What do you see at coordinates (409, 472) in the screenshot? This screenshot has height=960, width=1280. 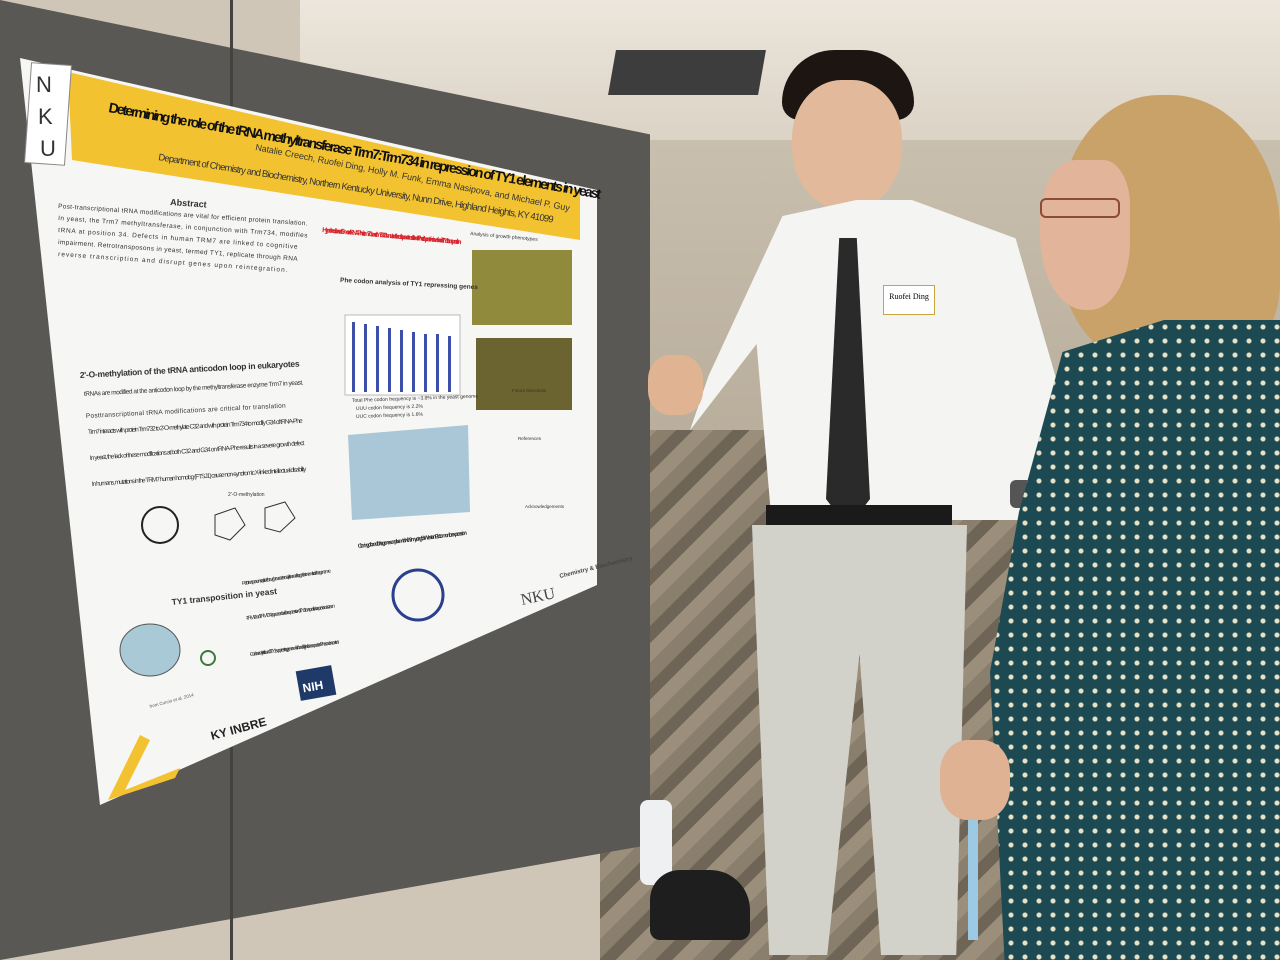 I see `codon-table` at bounding box center [409, 472].